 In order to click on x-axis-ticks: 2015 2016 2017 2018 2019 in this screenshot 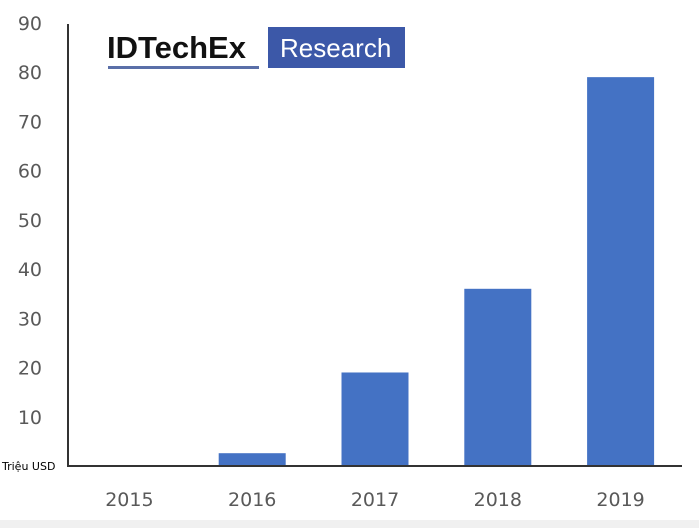, I will do `click(375, 500)`.